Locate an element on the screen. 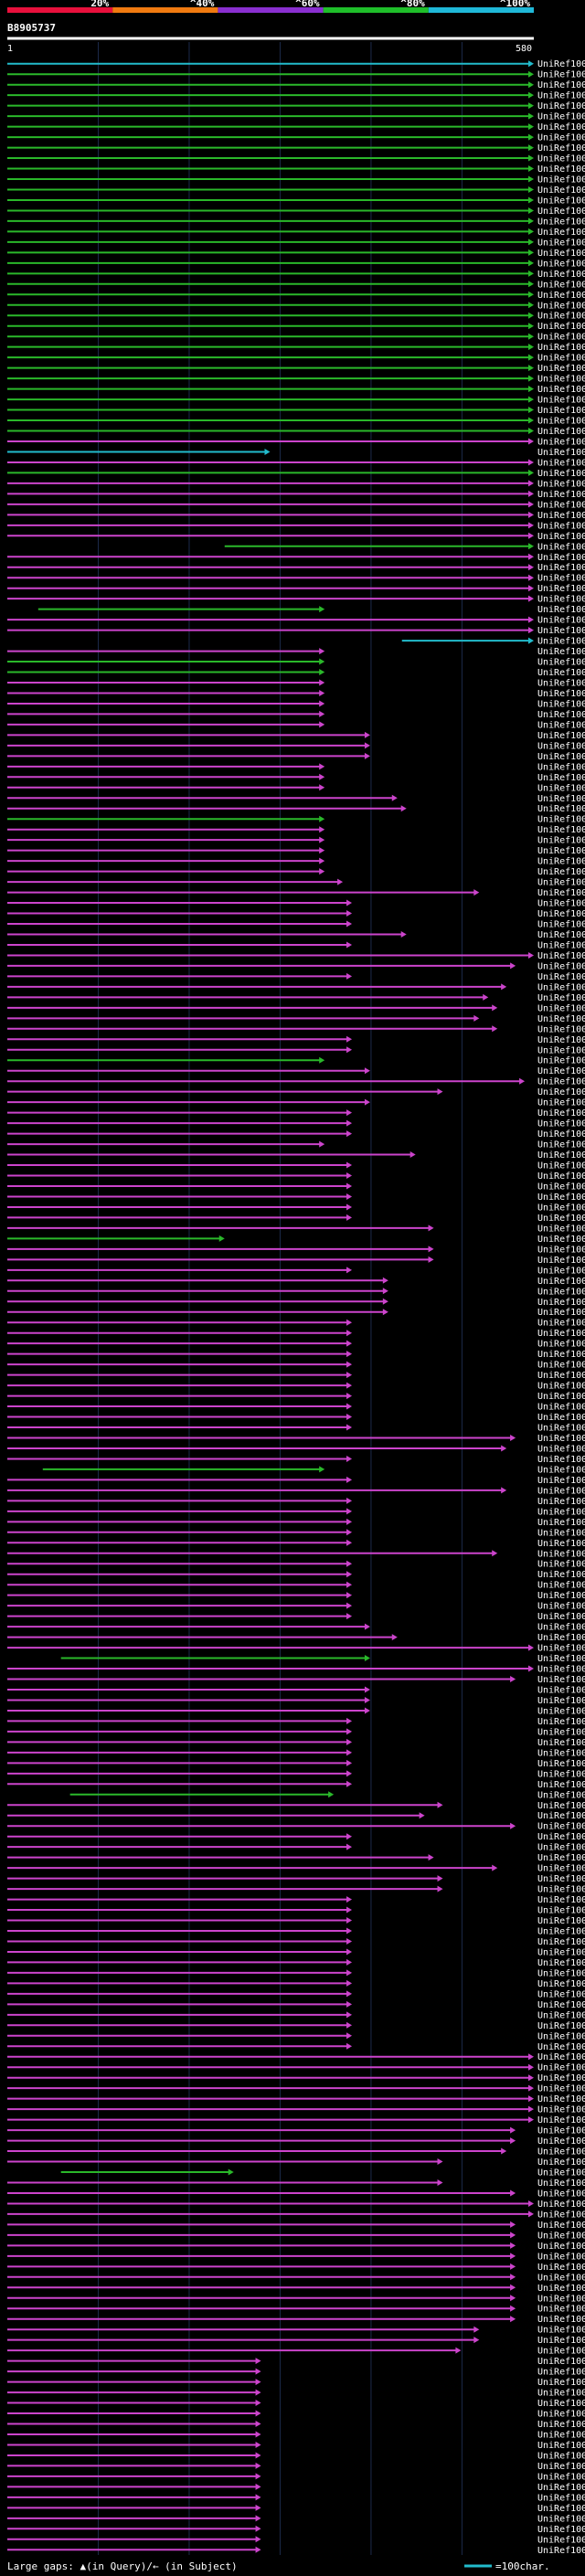  hit-label: UniRef100_C5GBK3 is located at coordinates (561, 1973).